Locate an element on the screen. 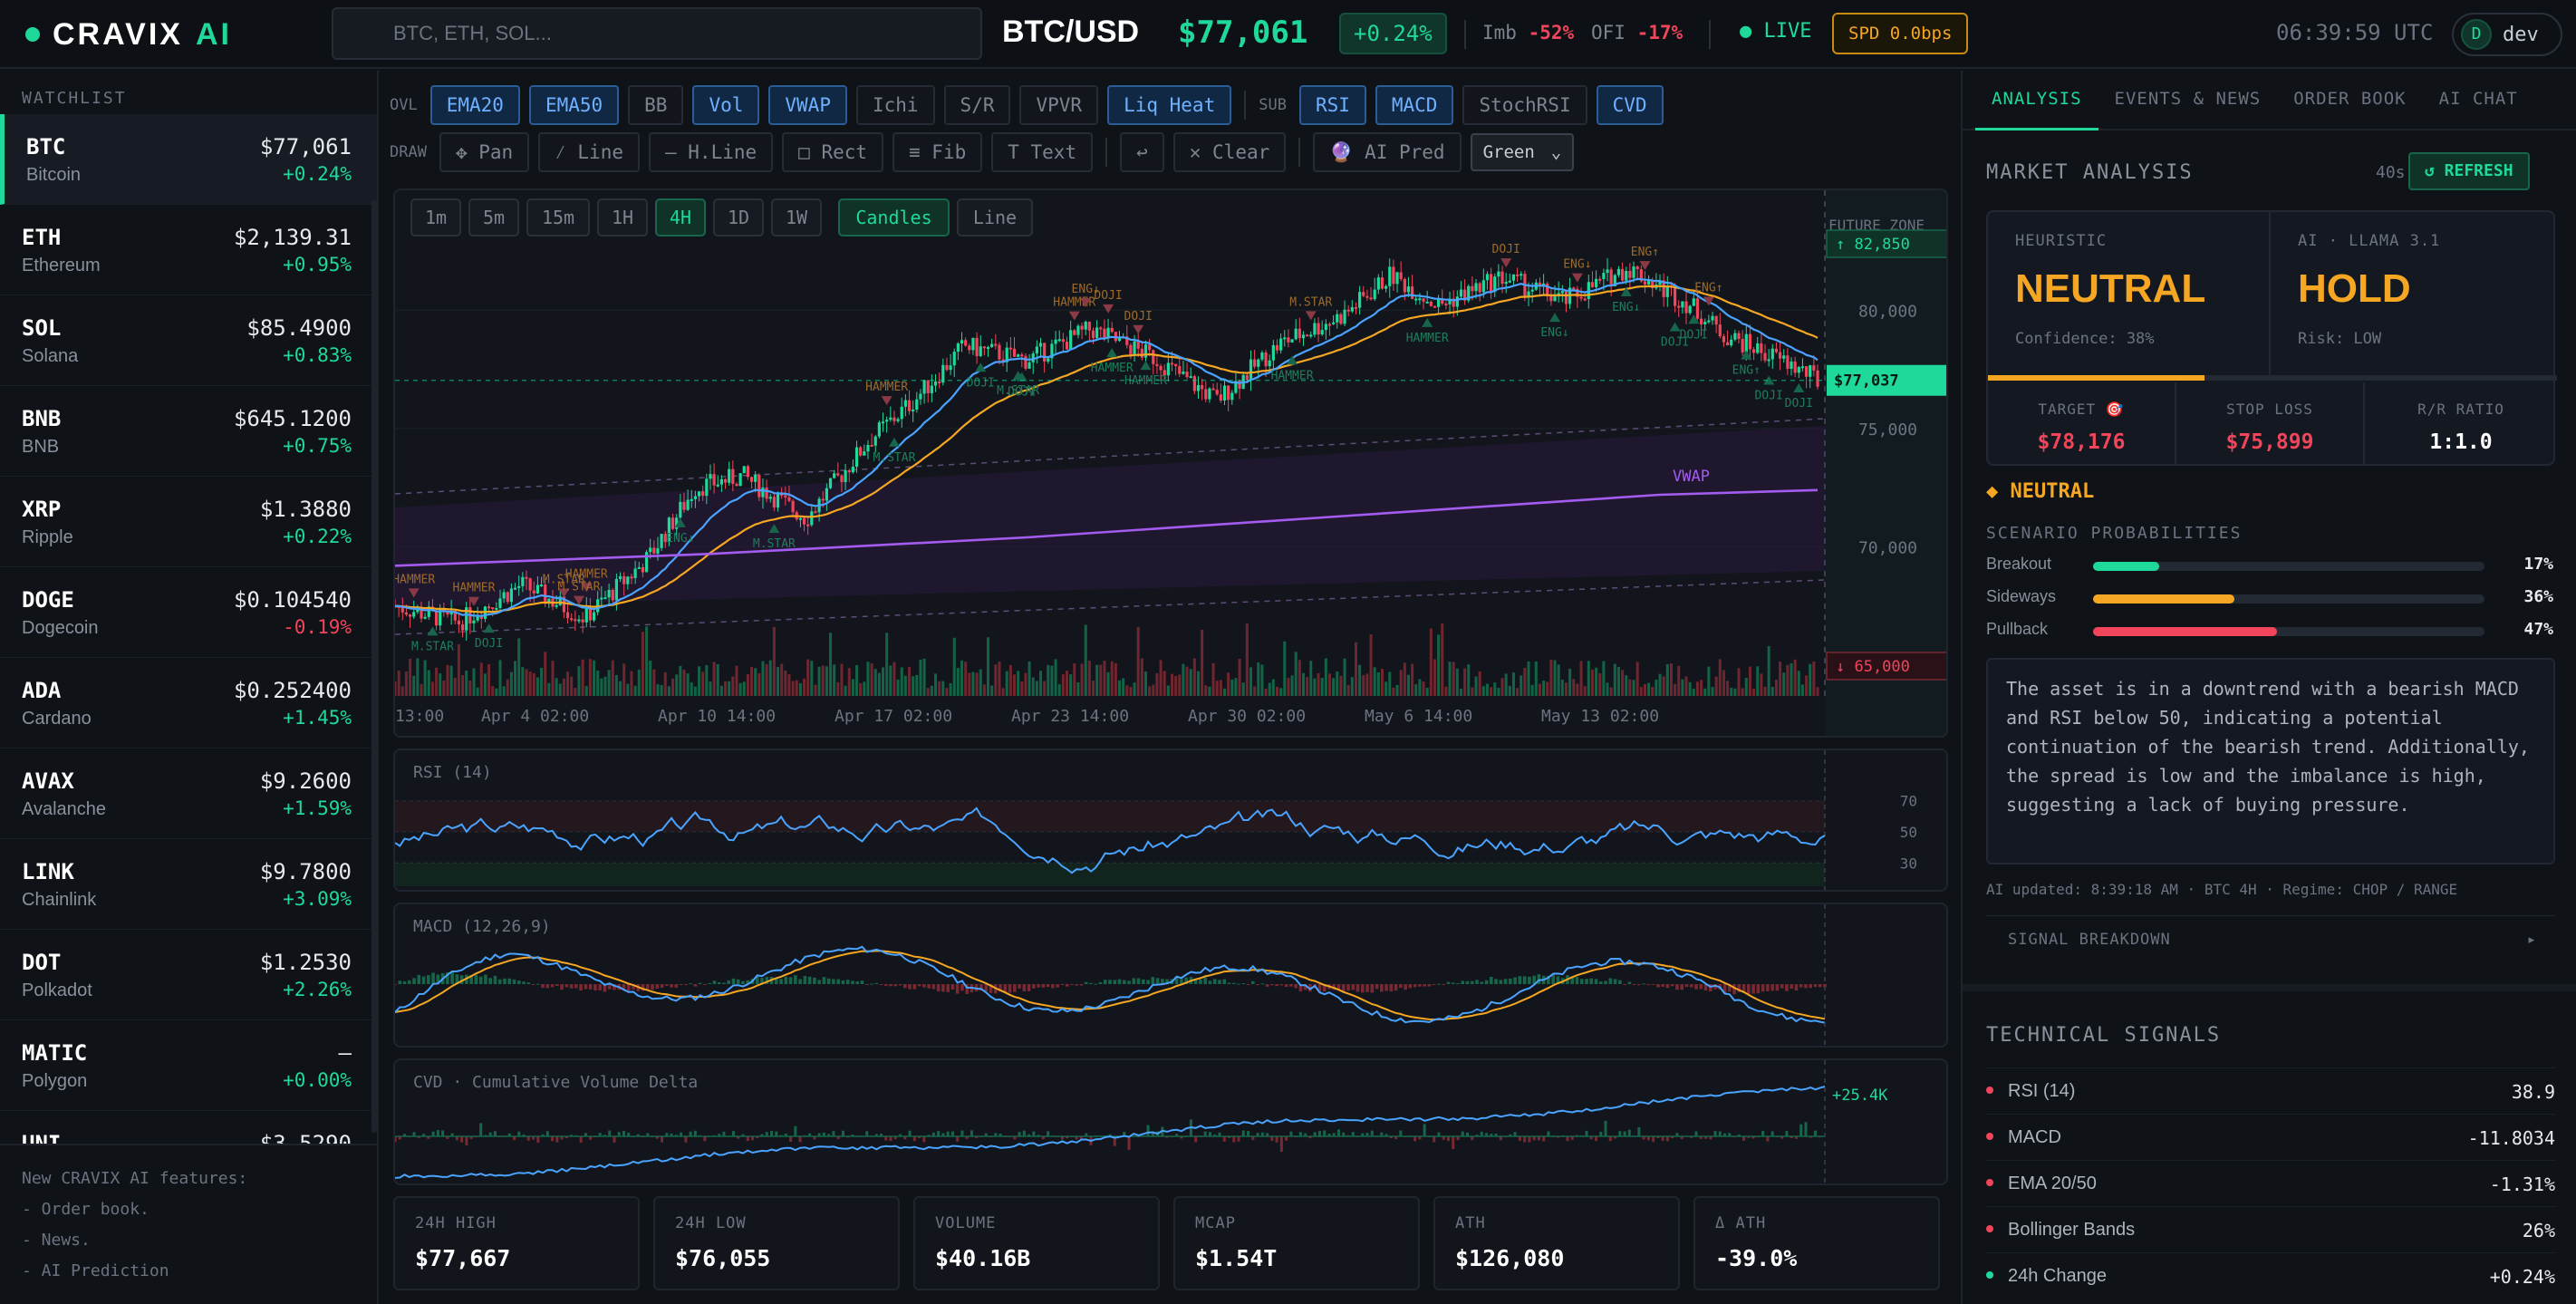 The width and height of the screenshot is (2576, 1304). draw-tool-1: ⁄ Line is located at coordinates (589, 152).